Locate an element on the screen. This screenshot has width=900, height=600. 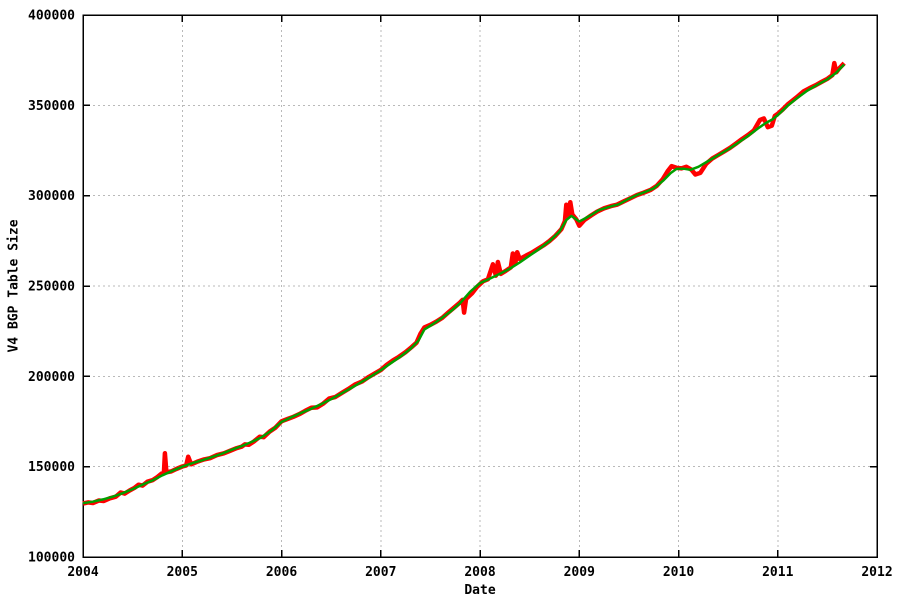
x-tick-label: 2012 is located at coordinates (876, 572).